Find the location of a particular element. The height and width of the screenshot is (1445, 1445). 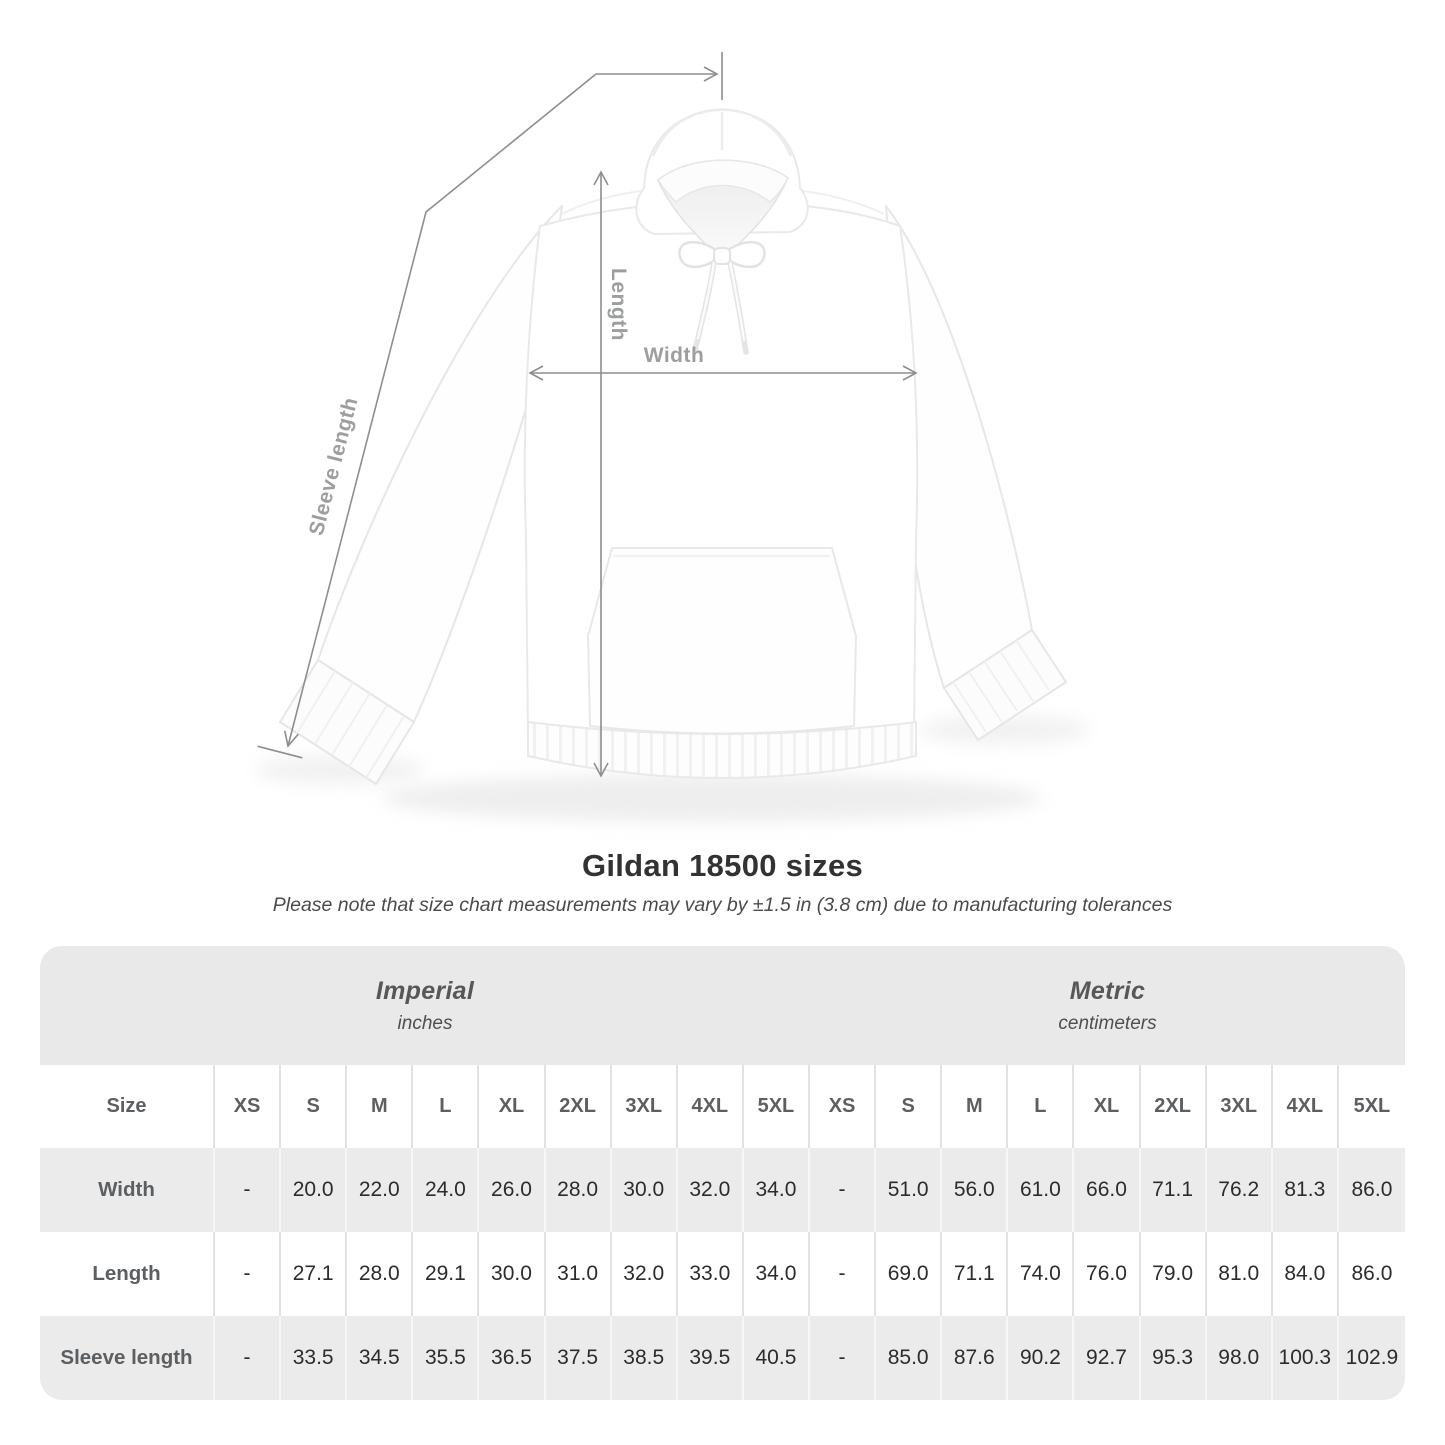

value-cell: 33.0 is located at coordinates (711, 1274).